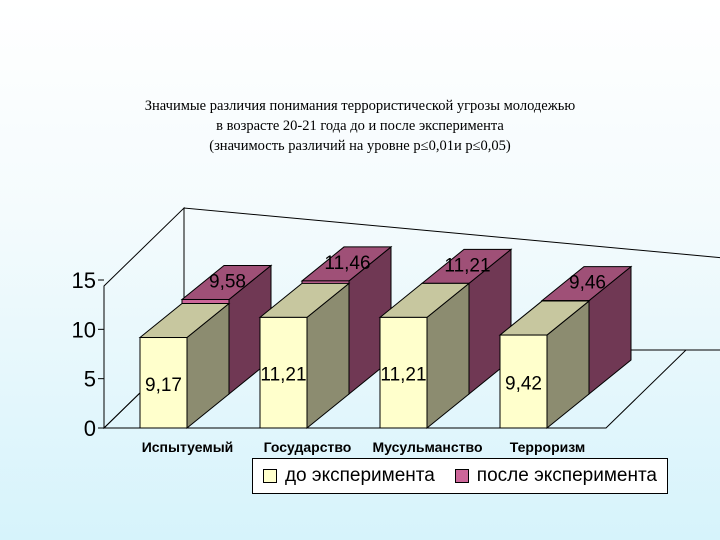 Image resolution: width=720 pixels, height=540 pixels. What do you see at coordinates (84, 280) in the screenshot?
I see `y-tick-label: 15` at bounding box center [84, 280].